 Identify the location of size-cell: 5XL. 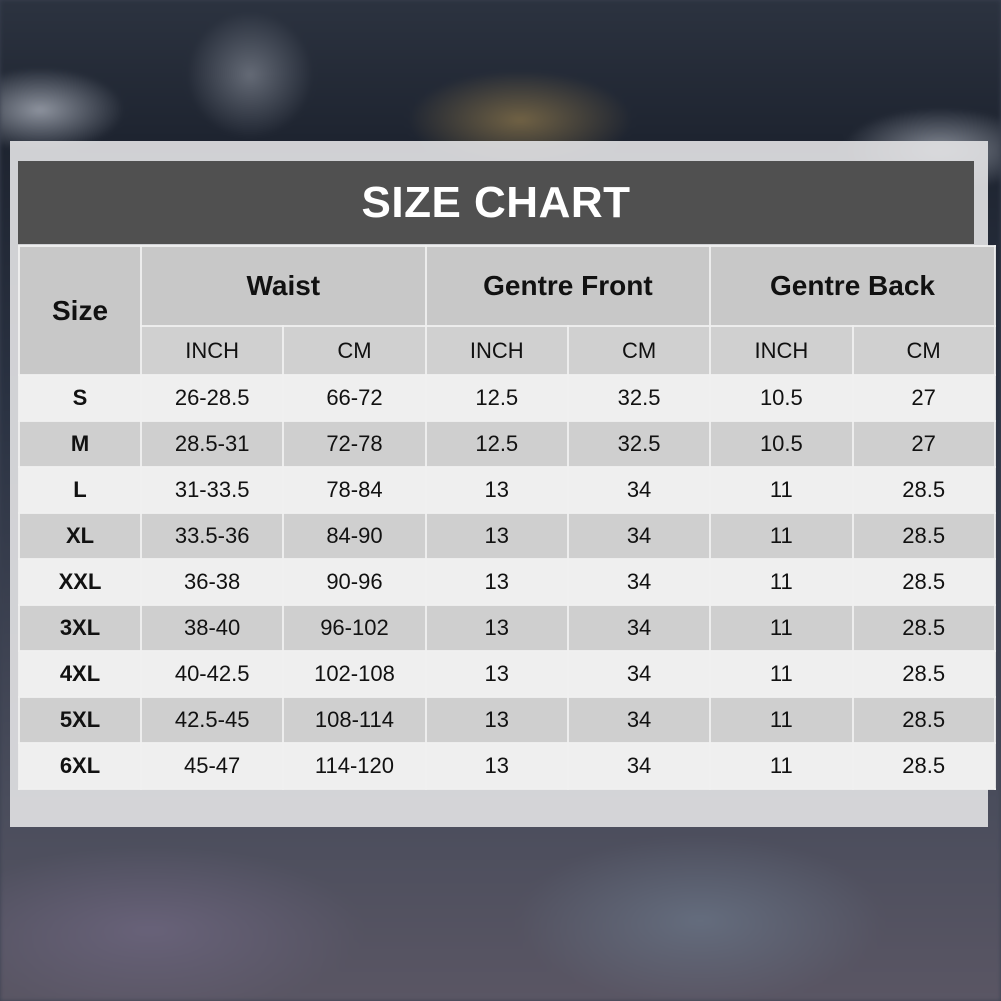
(80, 720).